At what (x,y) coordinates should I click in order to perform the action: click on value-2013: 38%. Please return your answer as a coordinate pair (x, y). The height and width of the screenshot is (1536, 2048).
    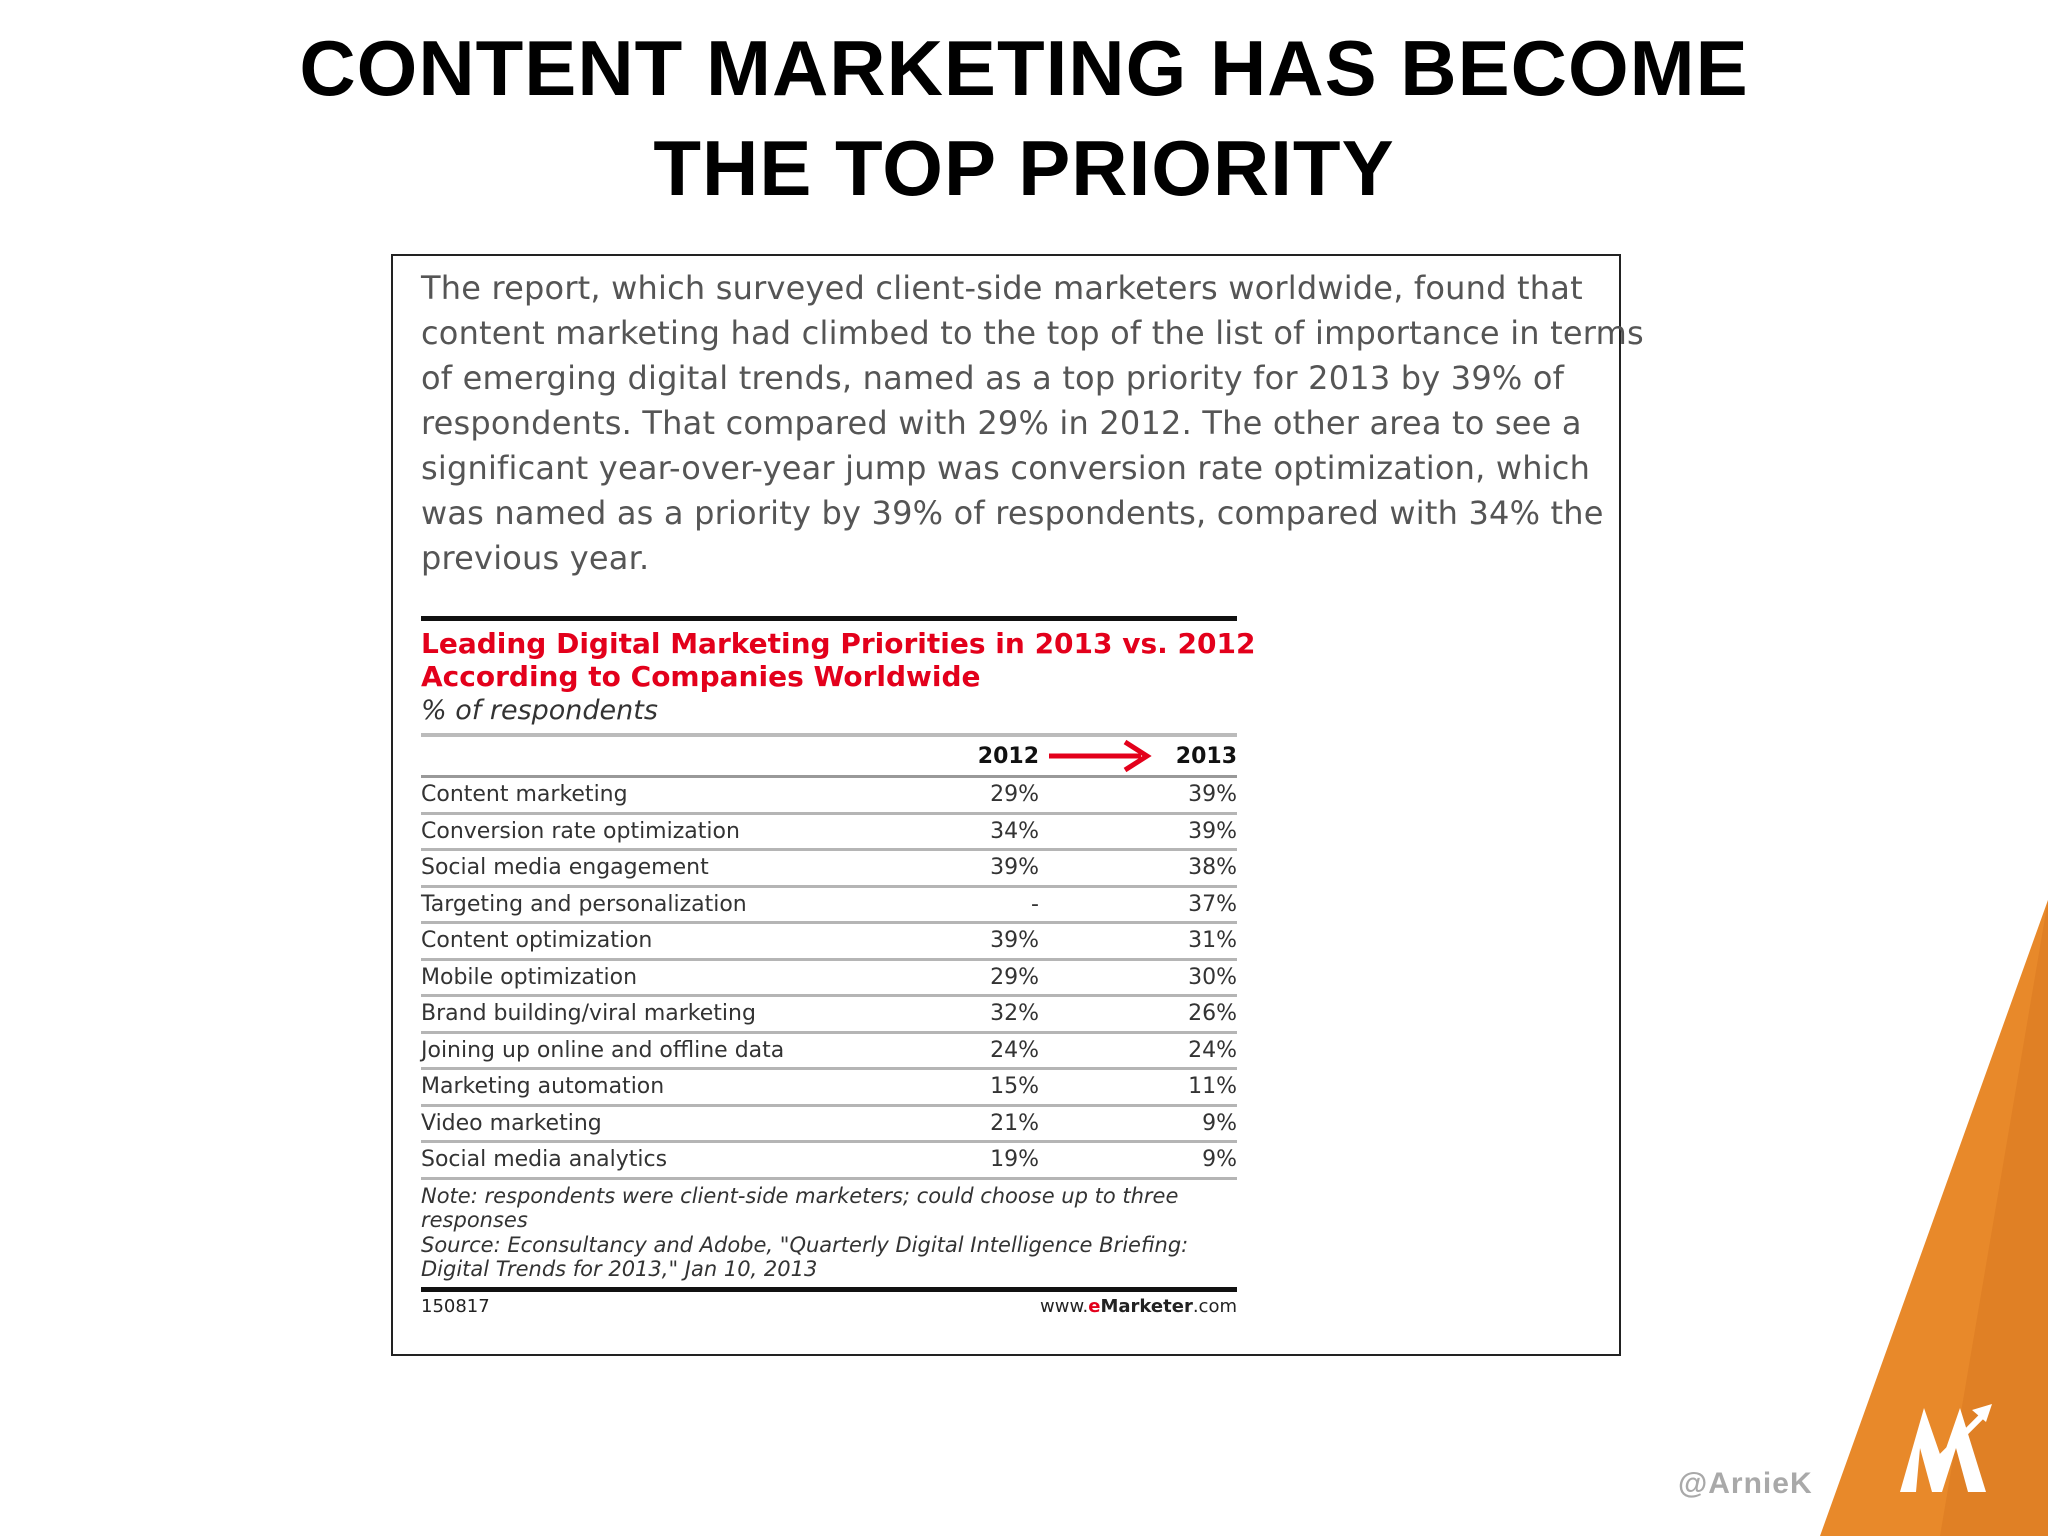
    Looking at the image, I should click on (1212, 867).